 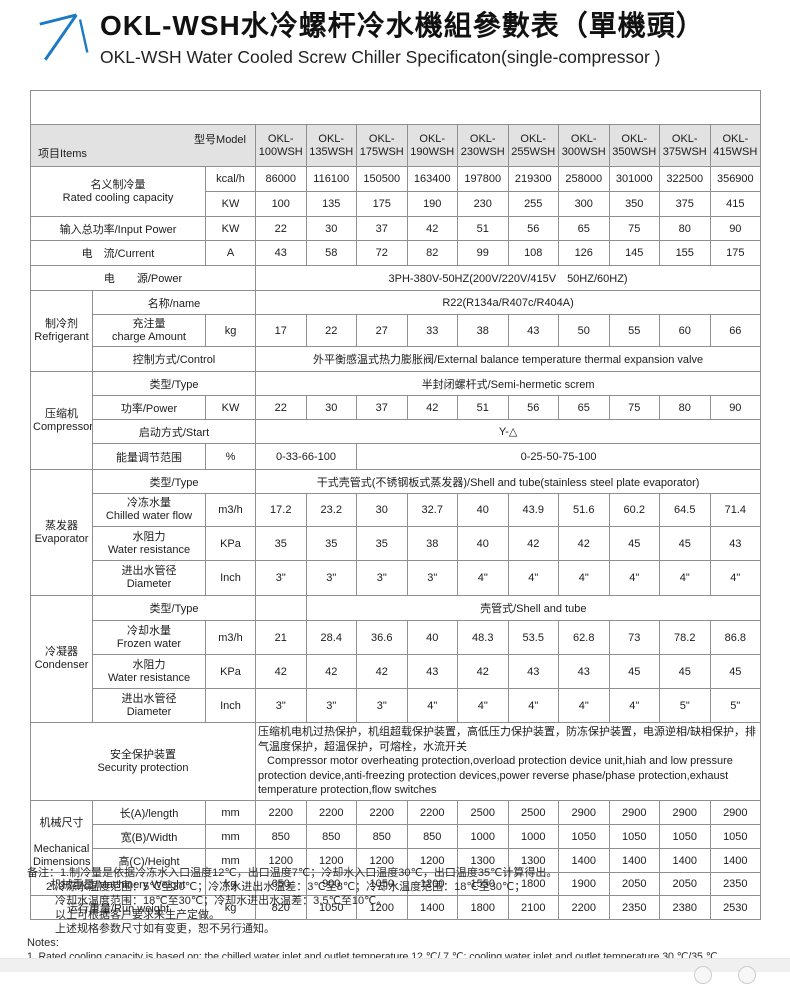 I want to click on row-label-cell: 运行重量/Run weight, so click(x=118, y=907).